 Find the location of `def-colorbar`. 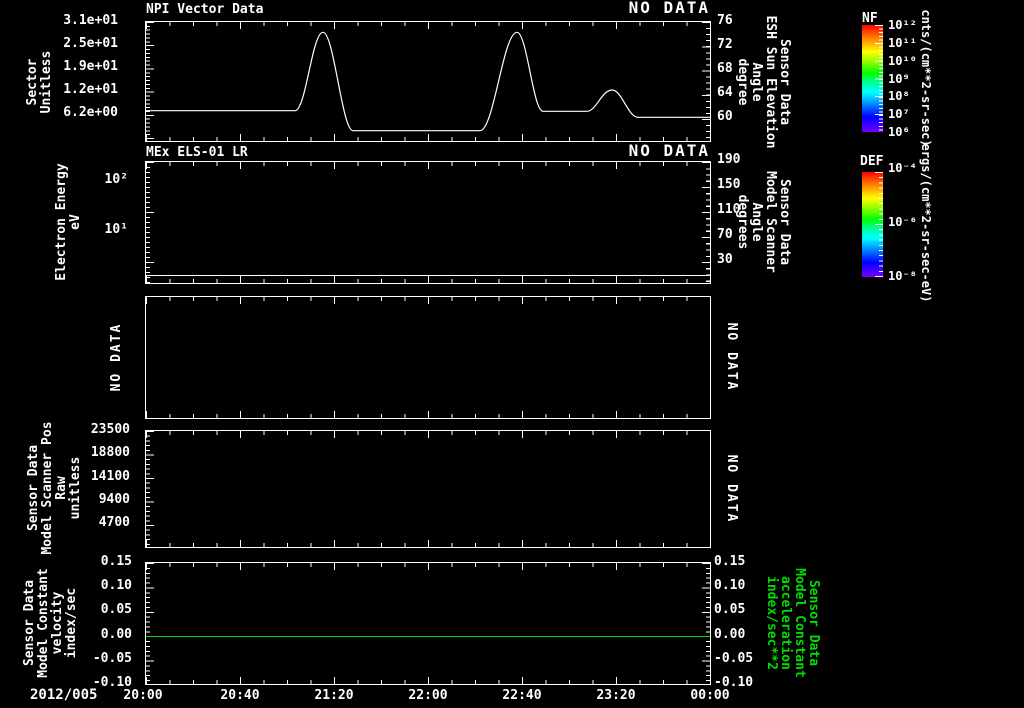

def-colorbar is located at coordinates (872, 224).